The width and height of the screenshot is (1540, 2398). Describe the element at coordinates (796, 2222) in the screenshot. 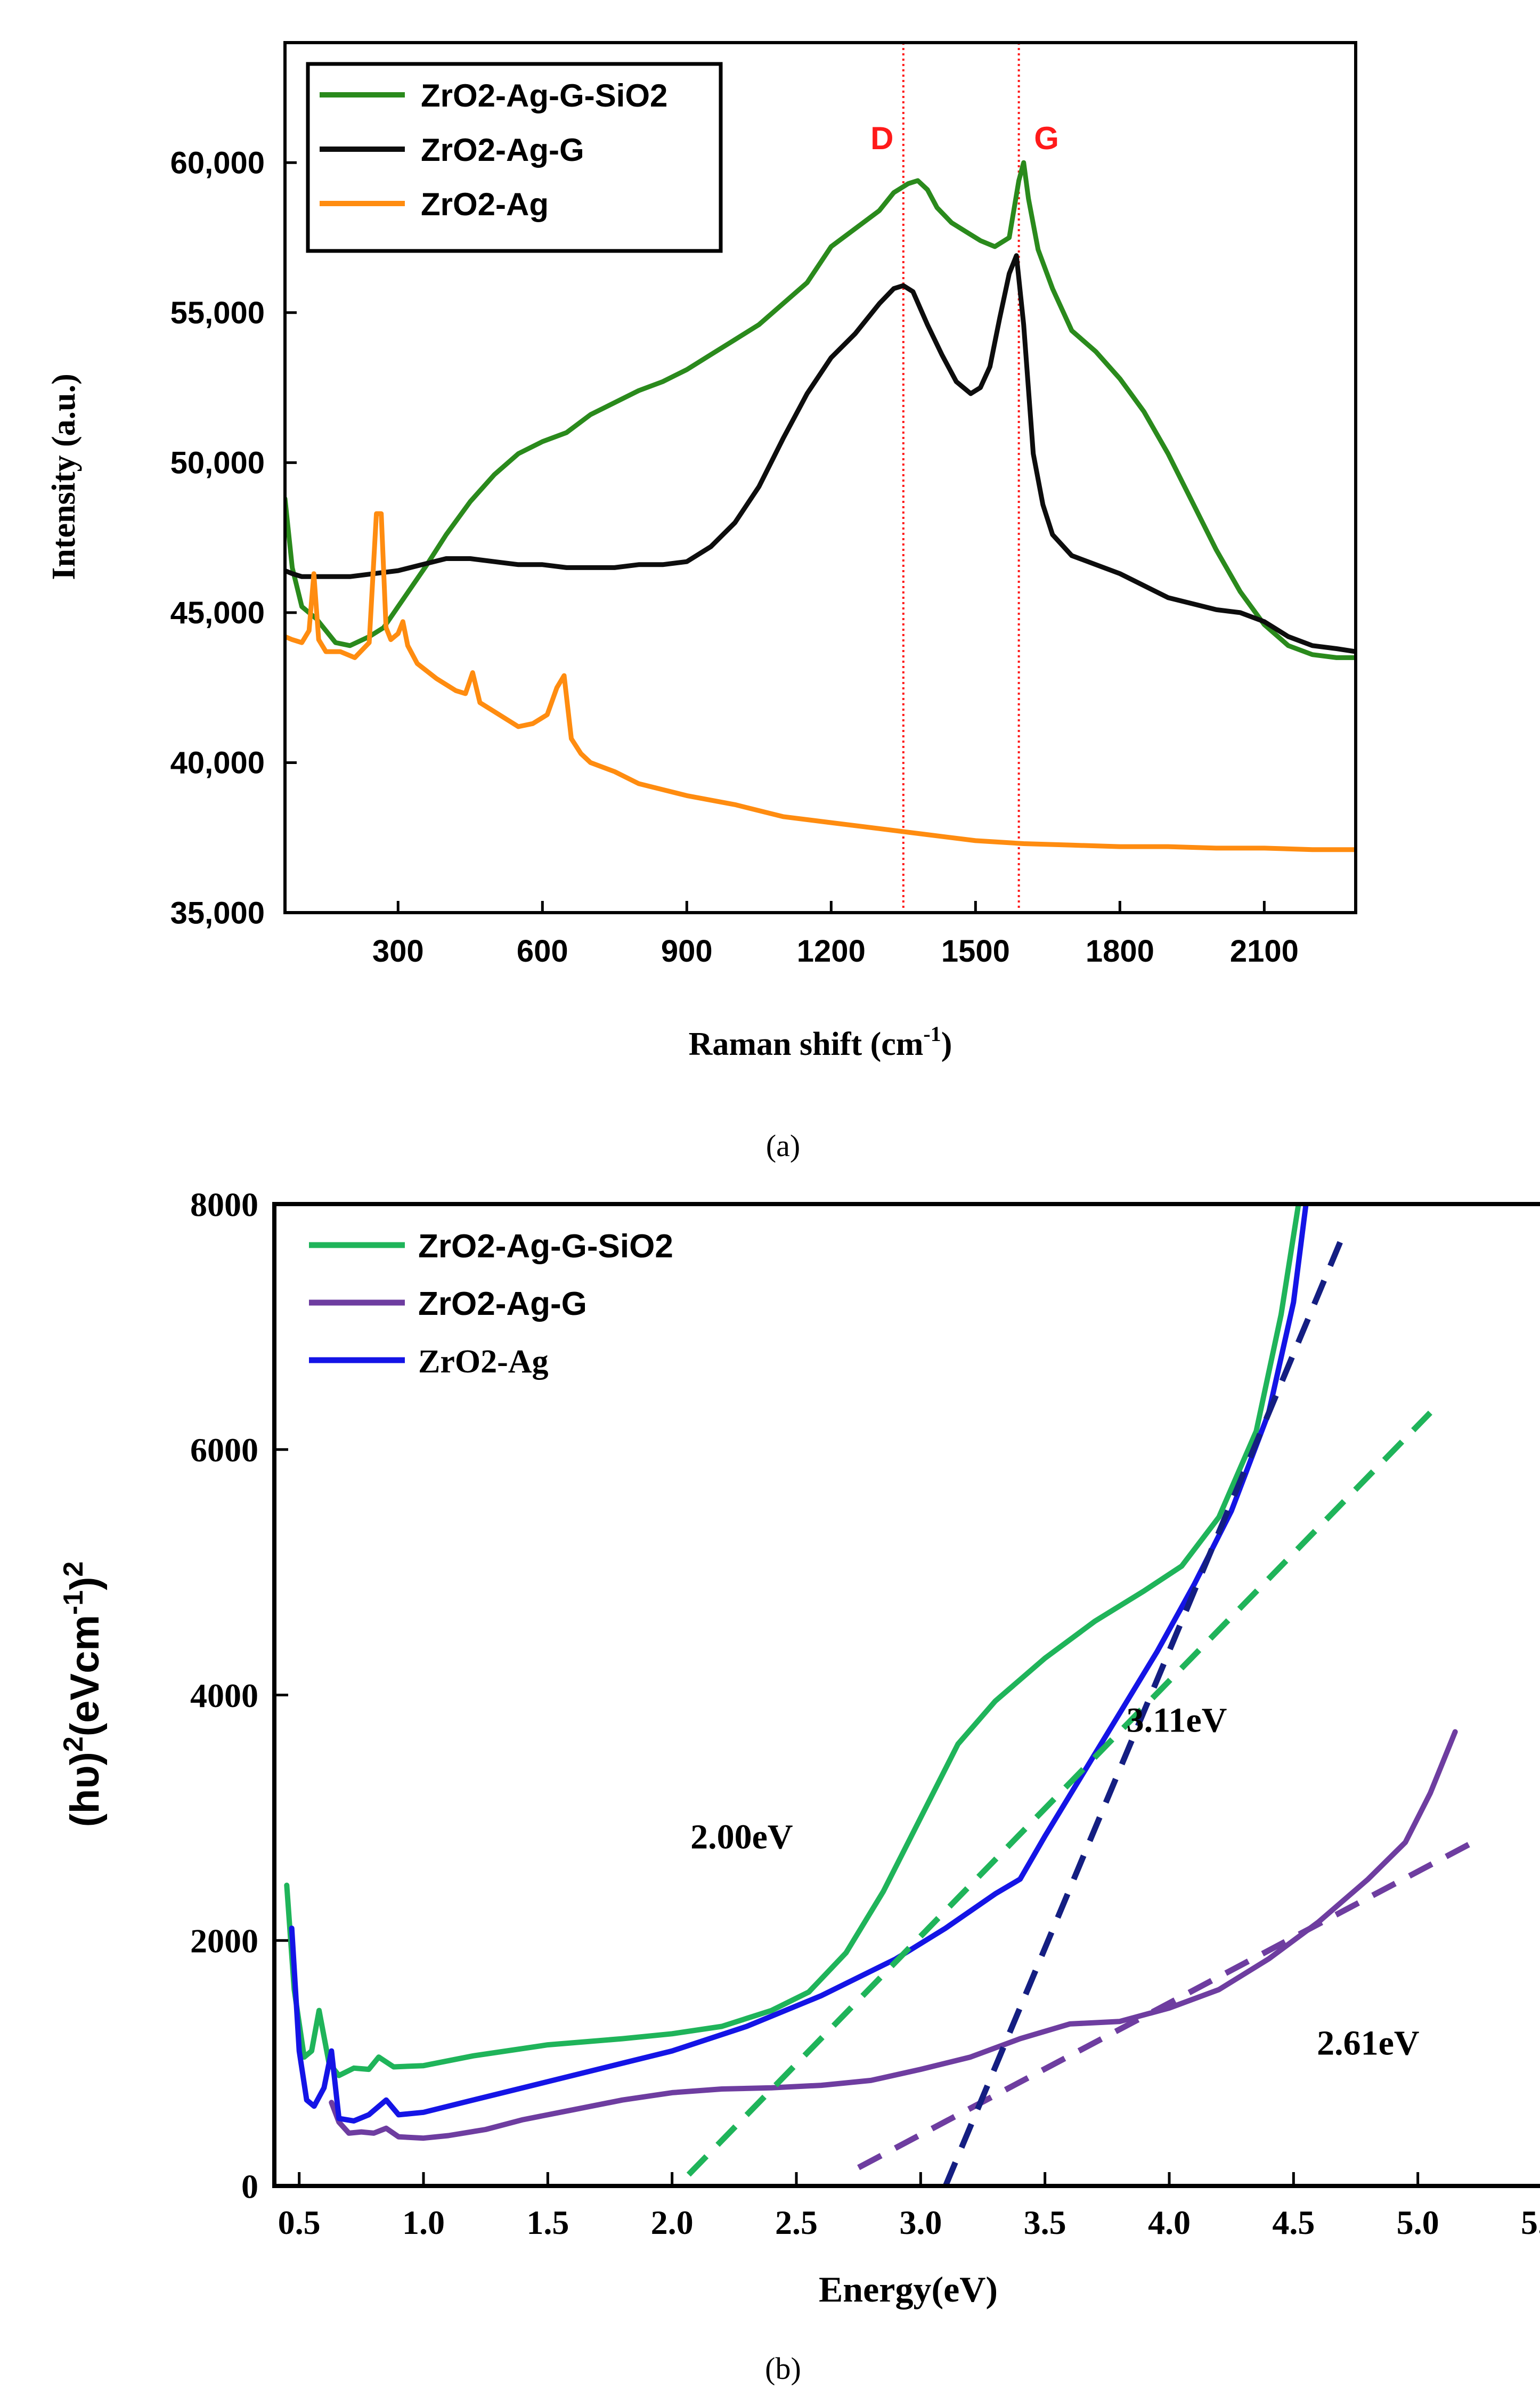

I see `b-xtick-label-2-5: 2.5` at that location.